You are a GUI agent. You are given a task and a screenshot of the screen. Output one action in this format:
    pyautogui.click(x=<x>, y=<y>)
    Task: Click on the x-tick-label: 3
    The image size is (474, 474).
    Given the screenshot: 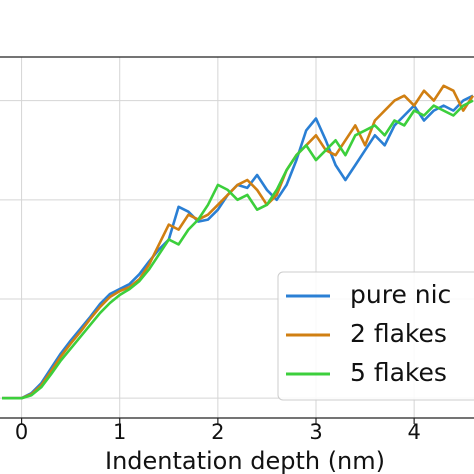 What is the action you would take?
    pyautogui.click(x=315, y=432)
    